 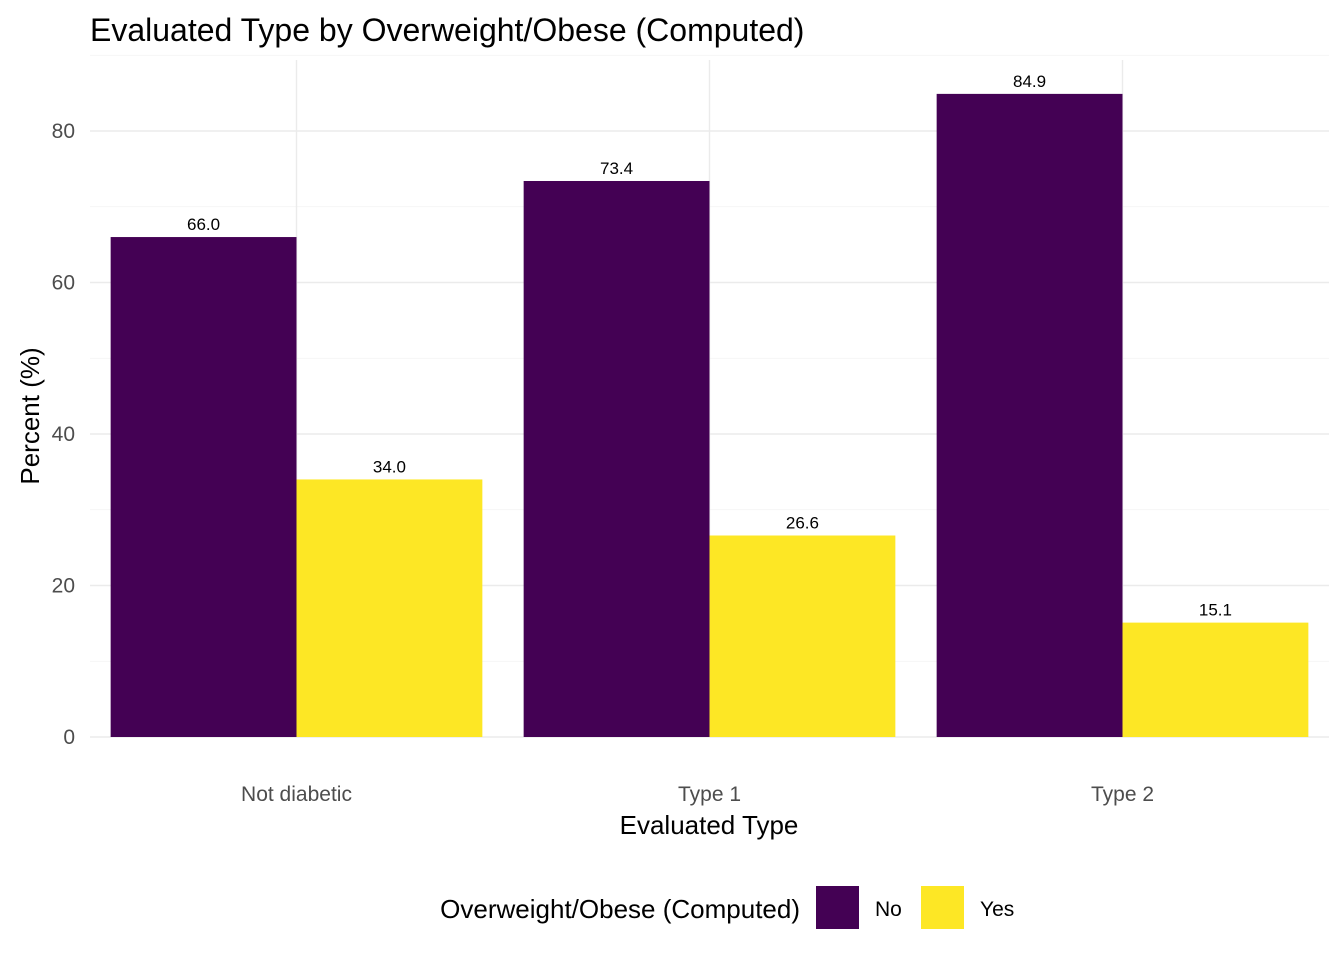 What do you see at coordinates (389, 466) in the screenshot?
I see `data-label: 34.0` at bounding box center [389, 466].